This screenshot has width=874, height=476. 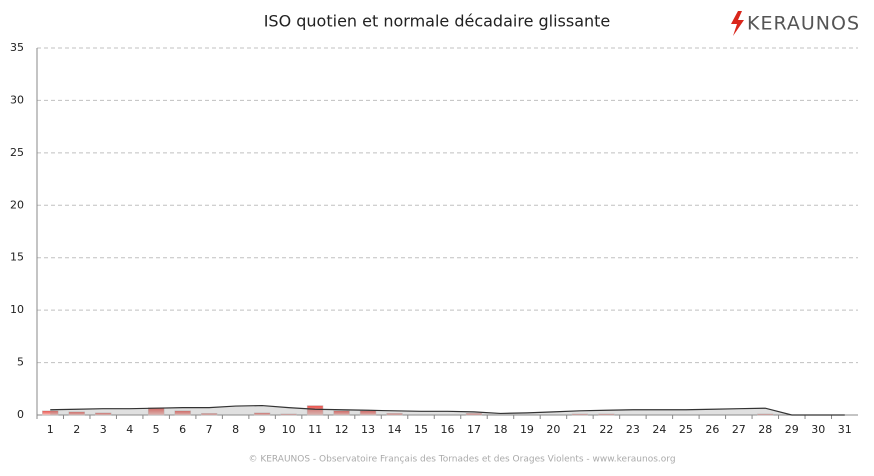 I want to click on x-tick-label: 27, so click(x=739, y=429).